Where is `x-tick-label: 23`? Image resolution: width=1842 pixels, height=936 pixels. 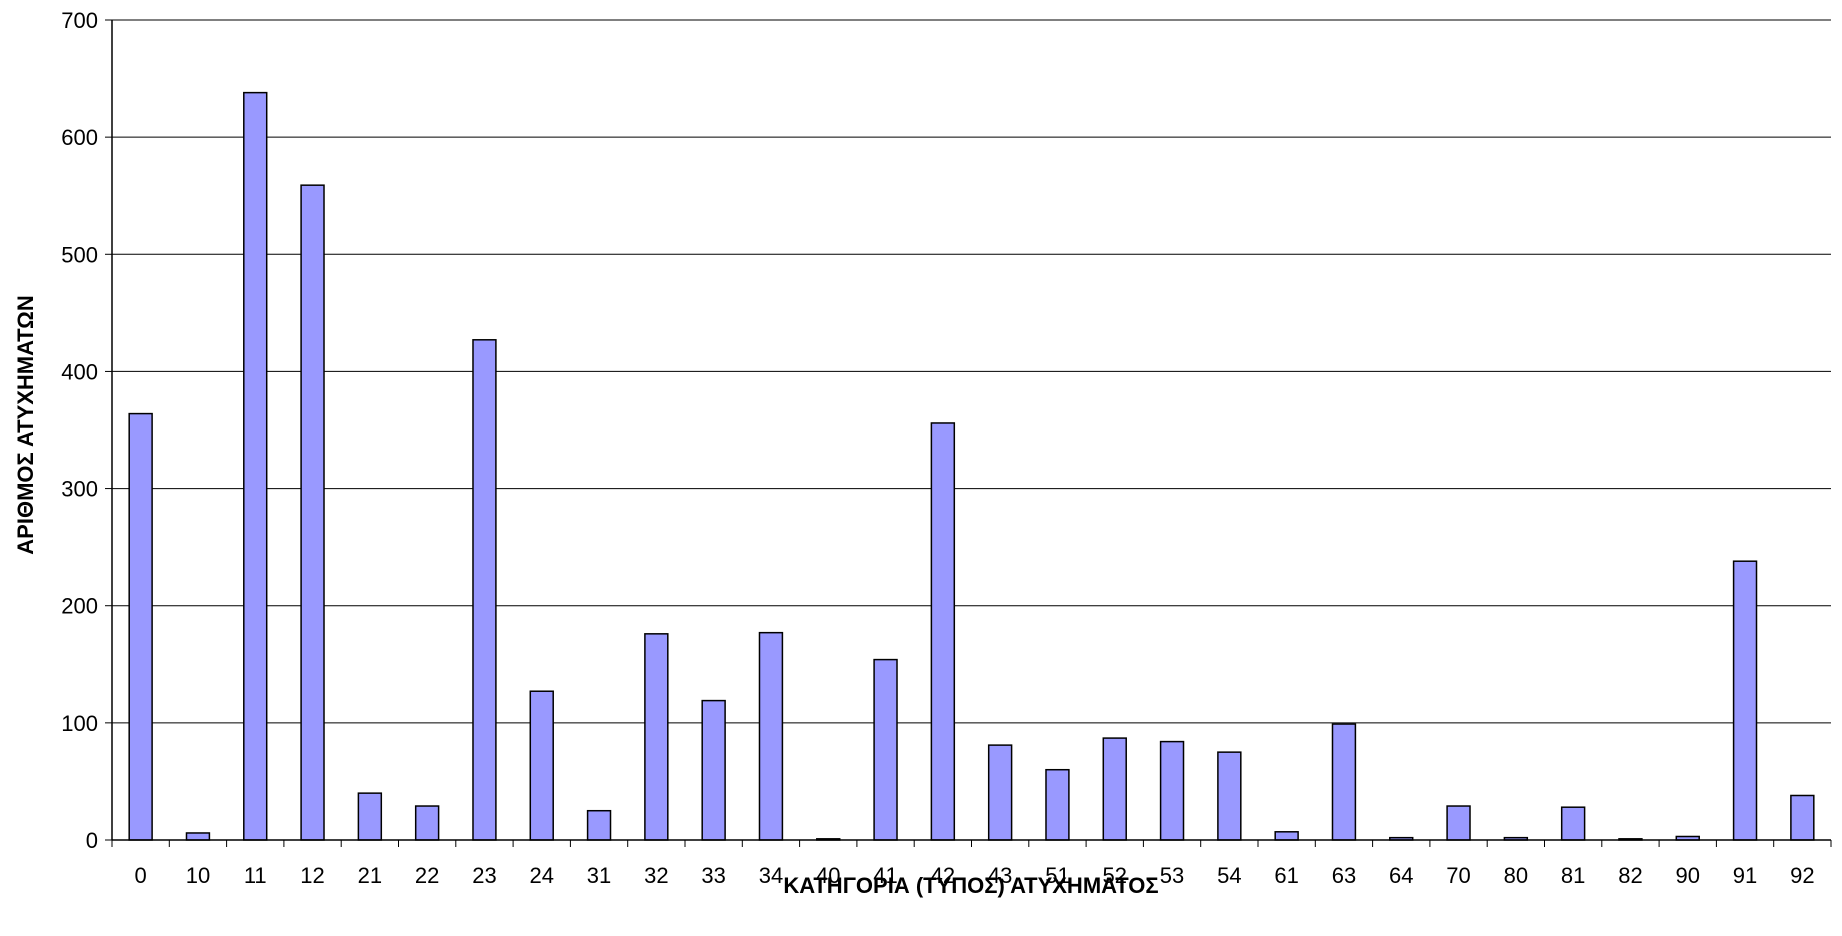
x-tick-label: 23 is located at coordinates (484, 875).